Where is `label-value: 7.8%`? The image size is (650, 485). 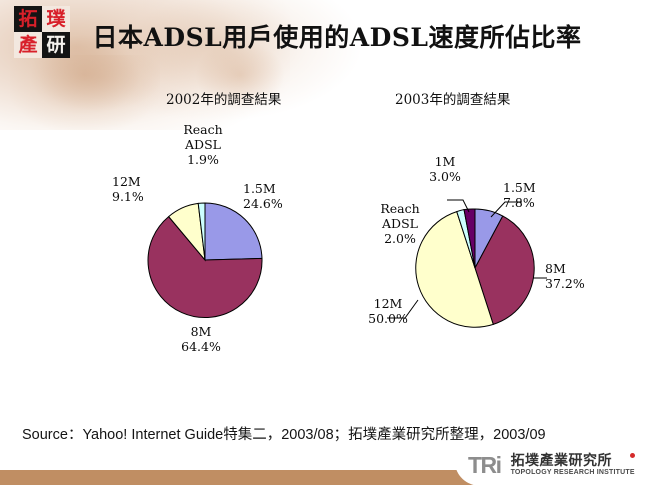
label-value: 7.8% is located at coordinates (519, 202).